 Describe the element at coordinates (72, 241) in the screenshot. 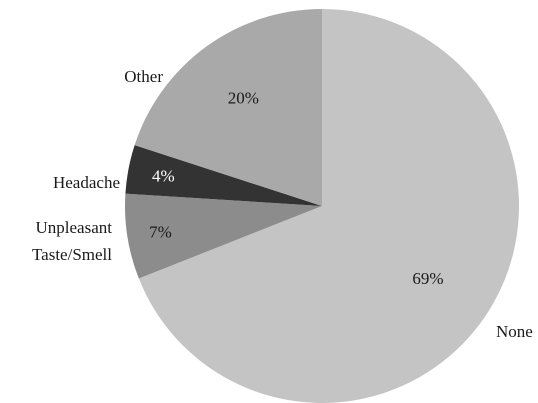

I see `slice-category-label: Unpleasant Taste/Smell` at that location.